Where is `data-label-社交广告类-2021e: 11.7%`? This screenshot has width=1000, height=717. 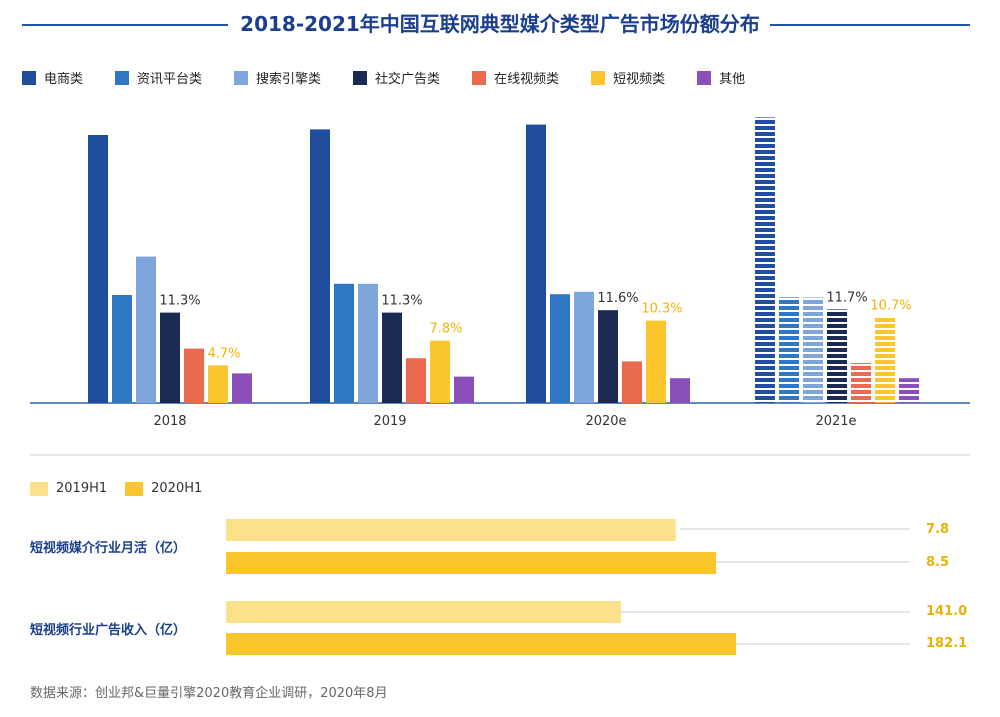
data-label-社交广告类-2021e: 11.7% is located at coordinates (846, 297).